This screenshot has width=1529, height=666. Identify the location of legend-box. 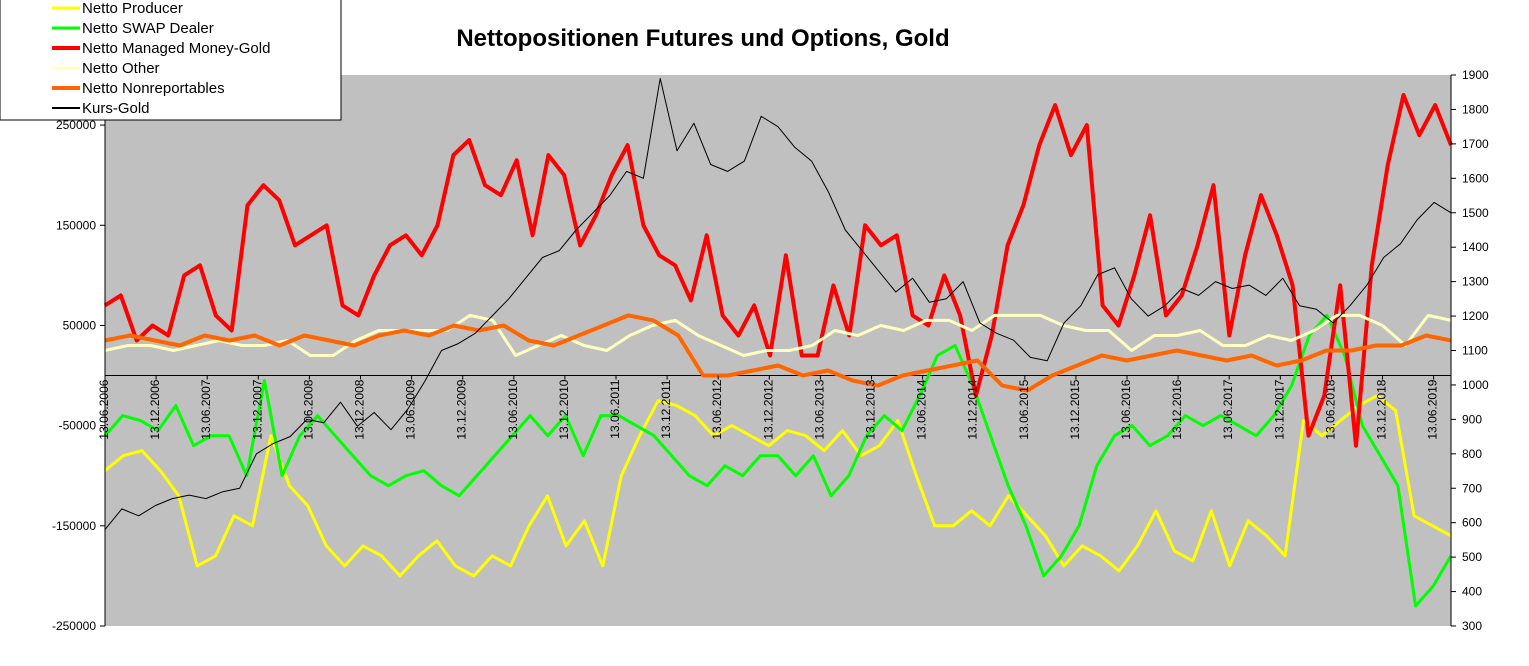
(171, 60).